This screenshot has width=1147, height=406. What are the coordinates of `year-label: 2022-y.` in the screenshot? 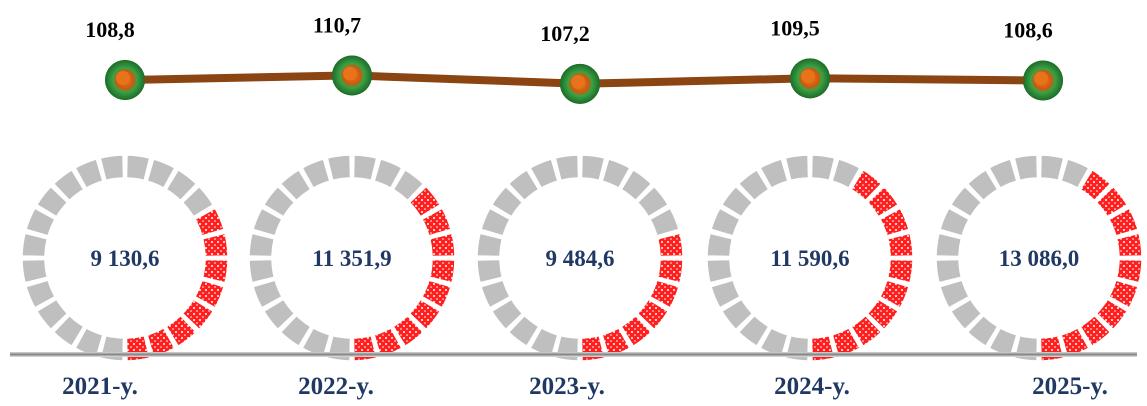 It's located at (336, 386).